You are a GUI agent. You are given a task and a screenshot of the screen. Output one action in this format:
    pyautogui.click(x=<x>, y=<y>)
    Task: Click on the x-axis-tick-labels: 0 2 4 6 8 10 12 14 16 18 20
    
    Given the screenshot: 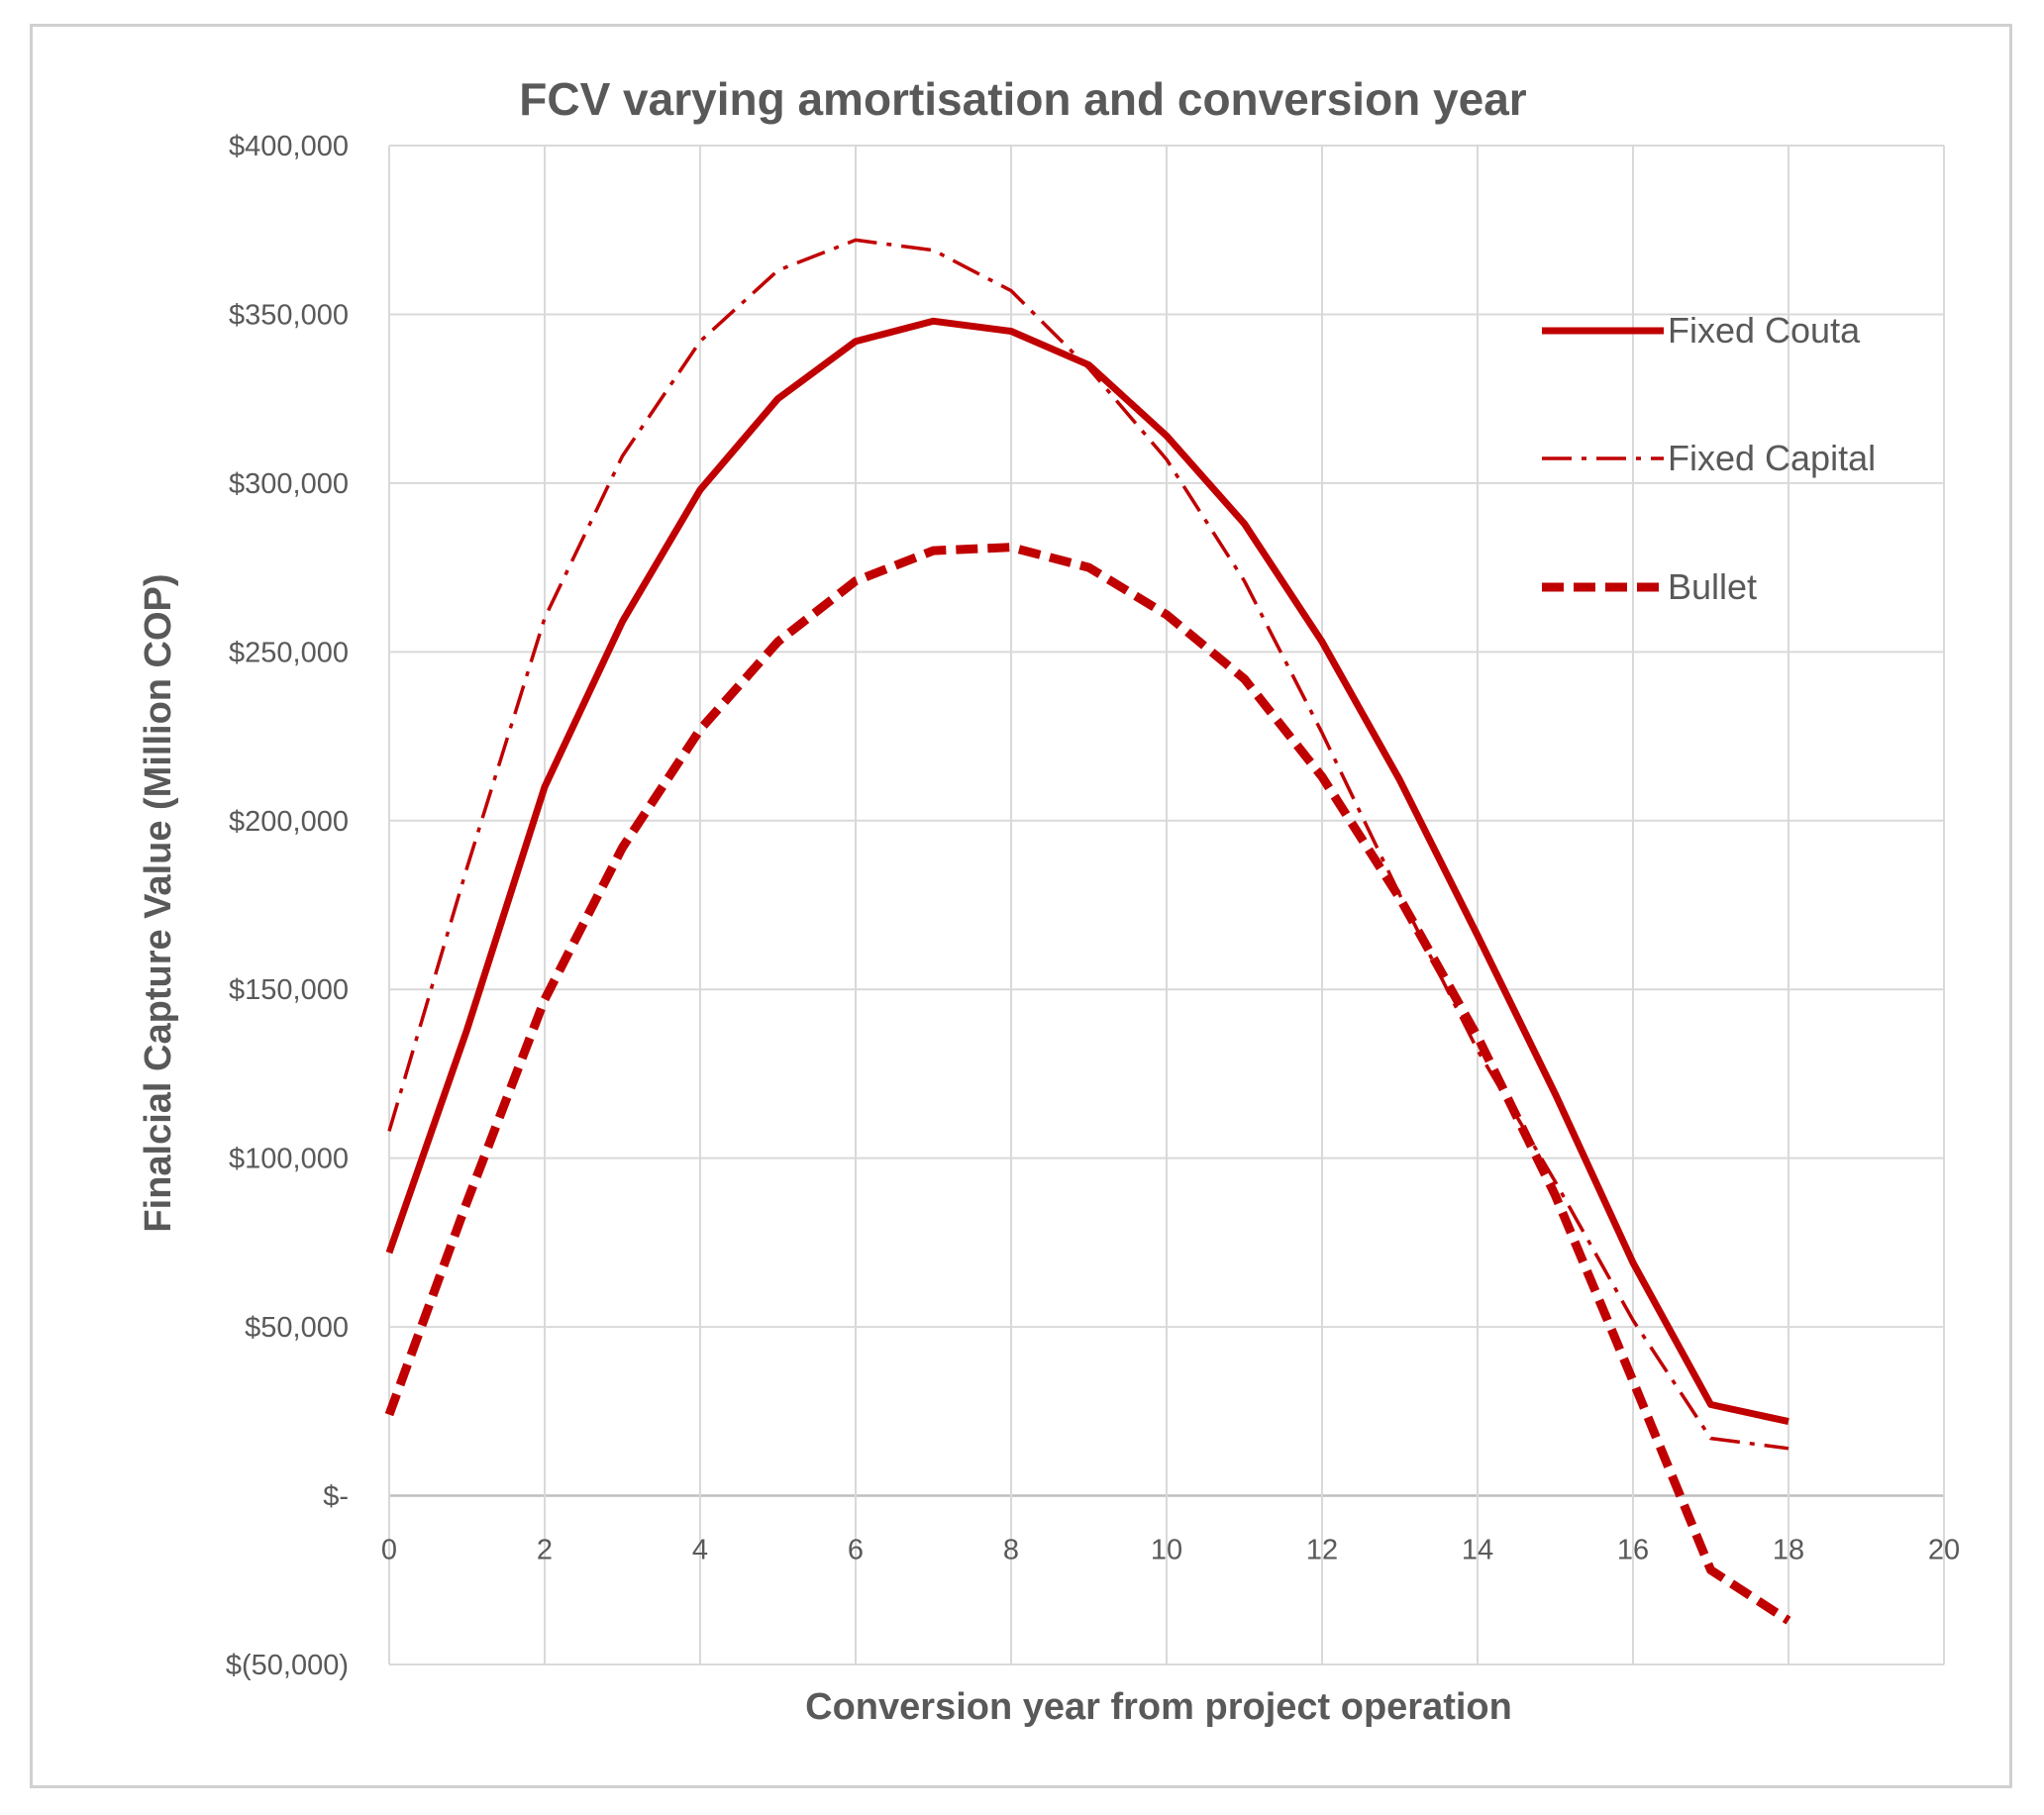 What is the action you would take?
    pyautogui.click(x=1170, y=1550)
    